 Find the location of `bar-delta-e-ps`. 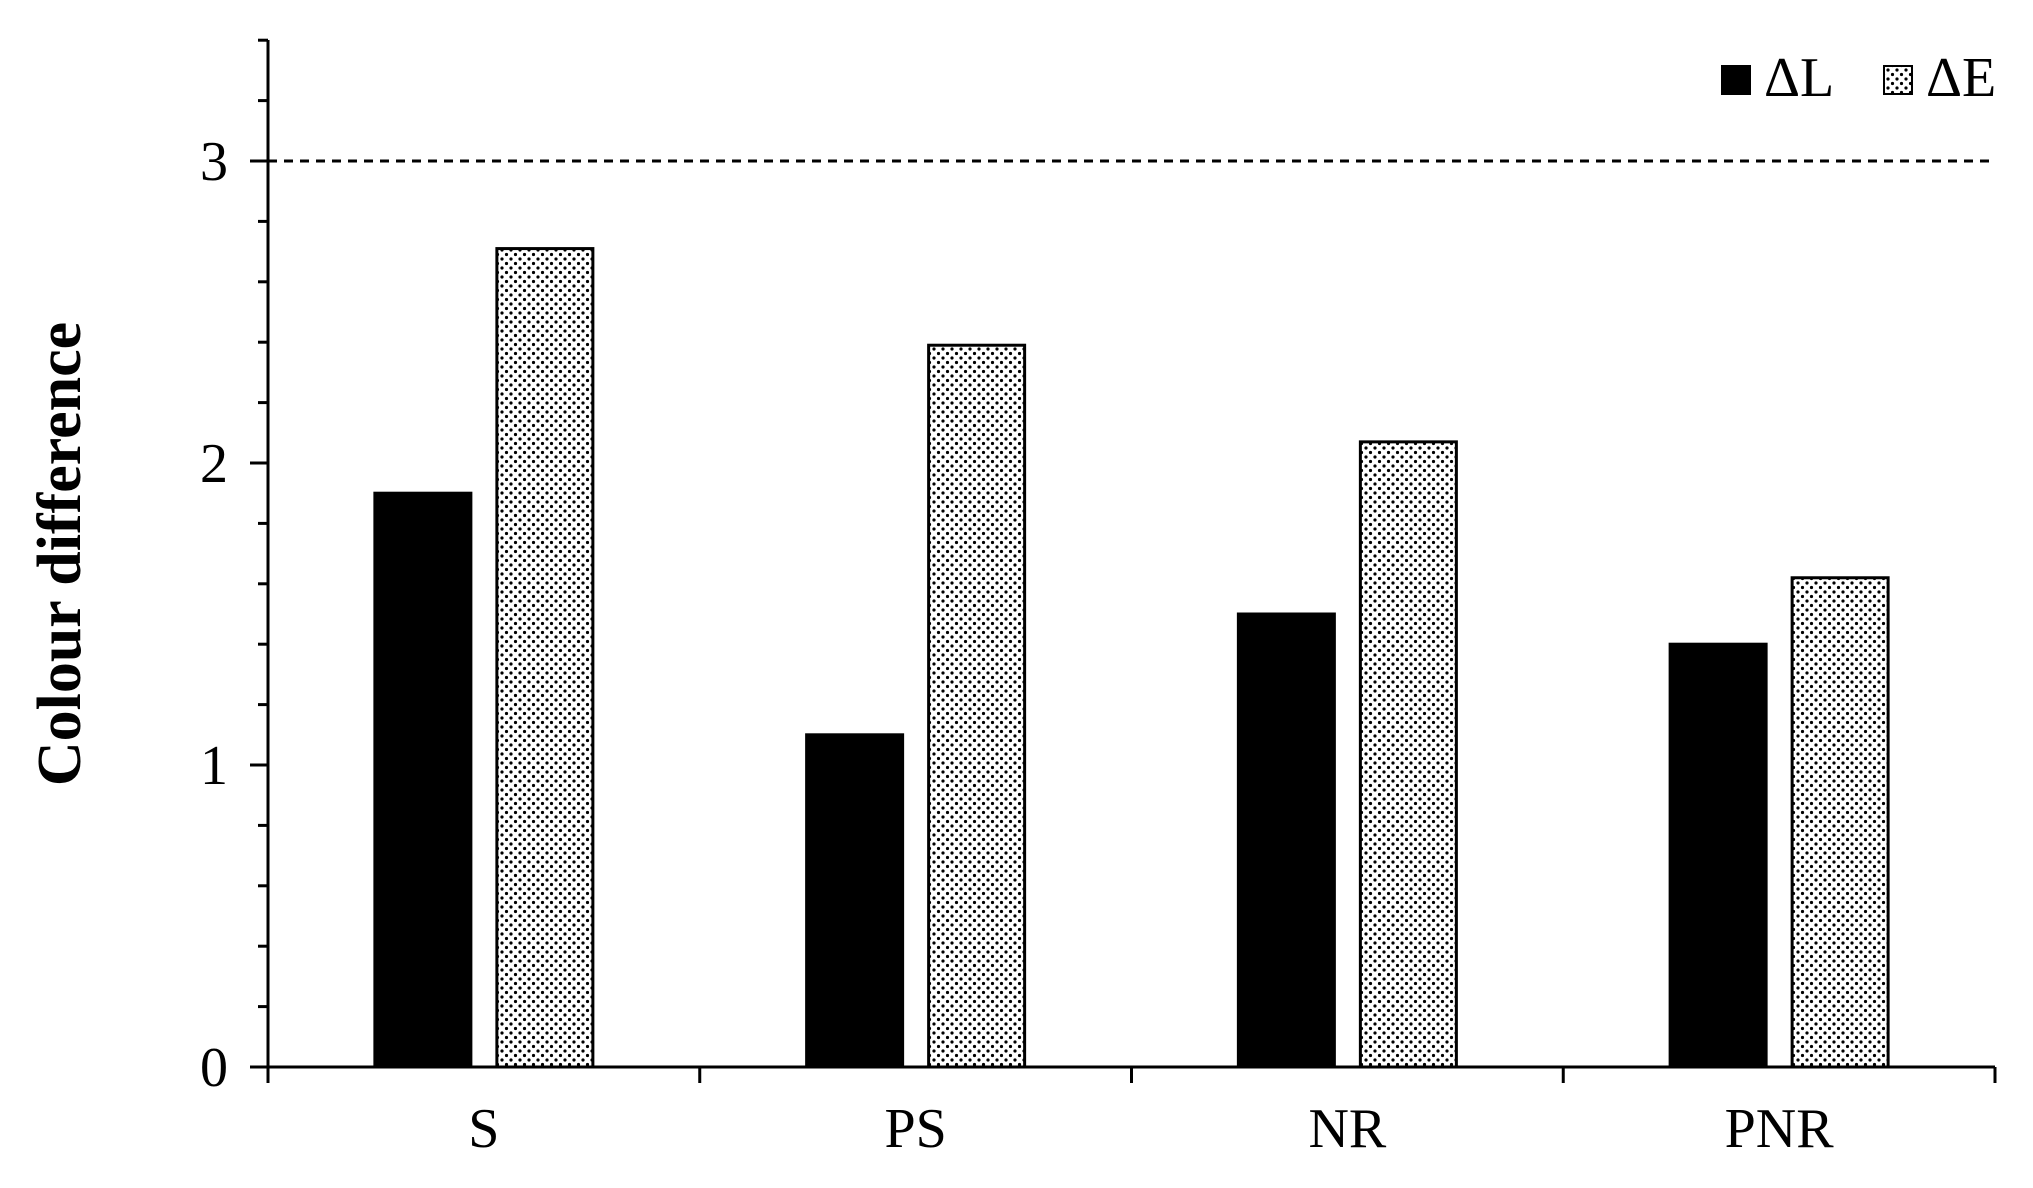

bar-delta-e-ps is located at coordinates (977, 706).